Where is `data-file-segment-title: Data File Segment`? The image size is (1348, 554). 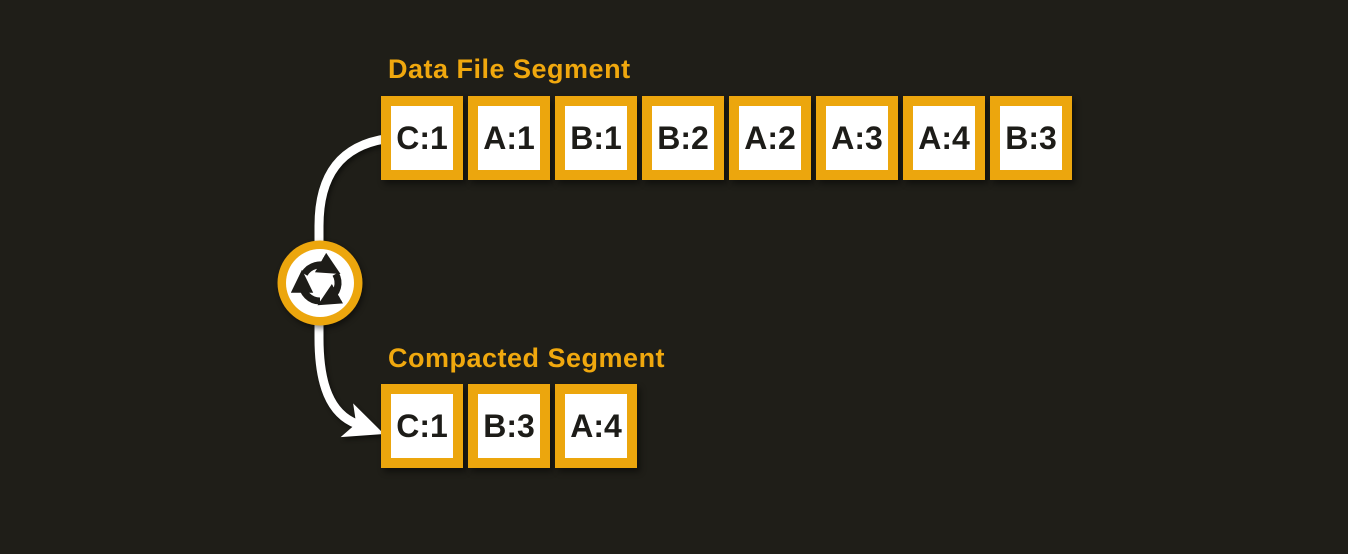
data-file-segment-title: Data File Segment is located at coordinates (509, 69).